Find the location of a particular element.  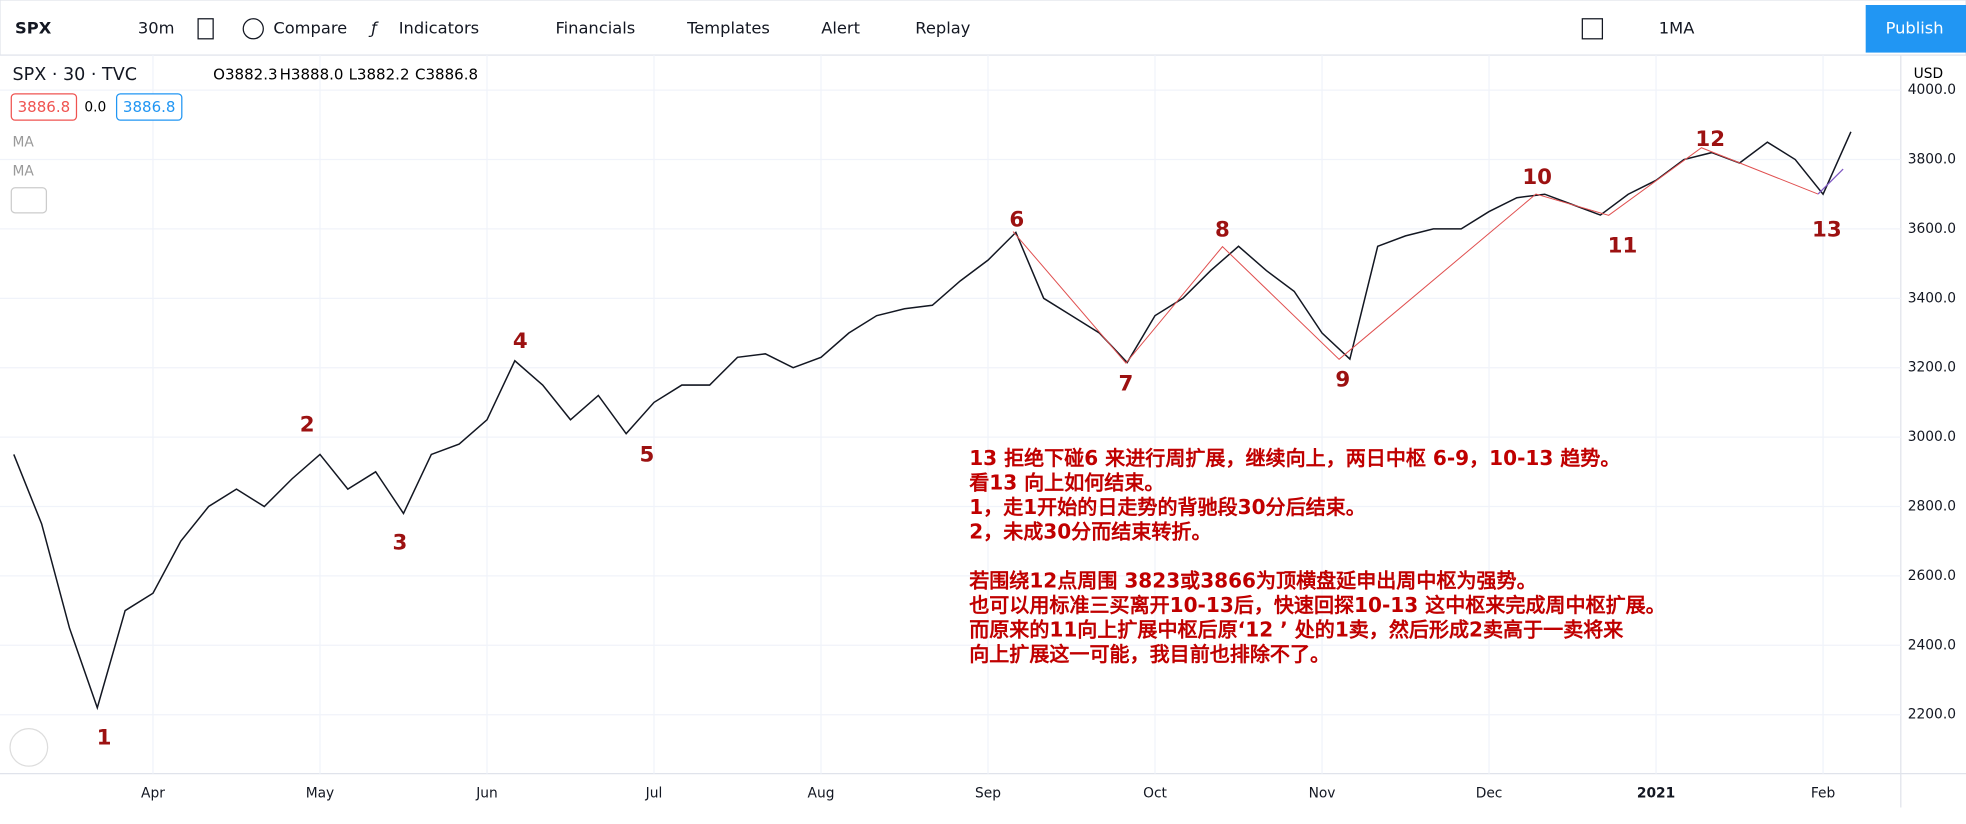

wave-label: 12 is located at coordinates (1710, 139).